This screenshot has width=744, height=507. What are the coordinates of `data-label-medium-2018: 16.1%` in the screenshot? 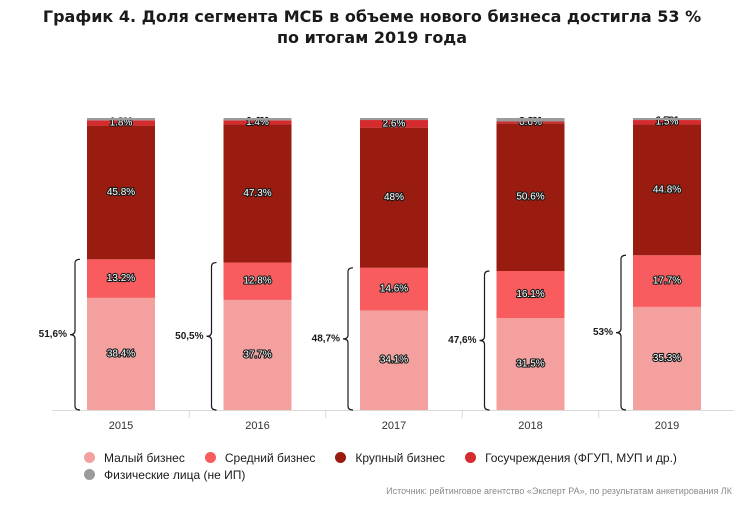 It's located at (530, 294).